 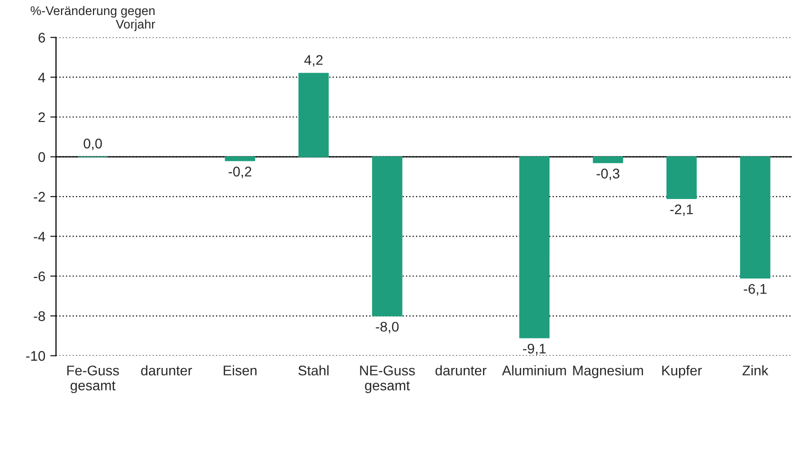 I want to click on data-label: -0,2, so click(x=240, y=172).